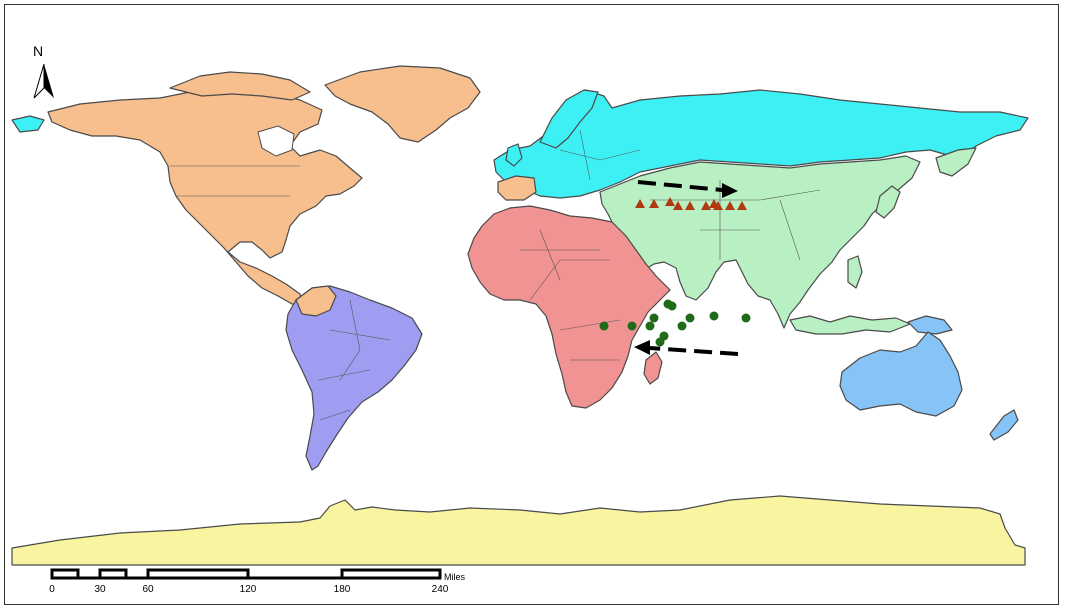  Describe the element at coordinates (517, 188) in the screenshot. I see `iberia-region` at that location.